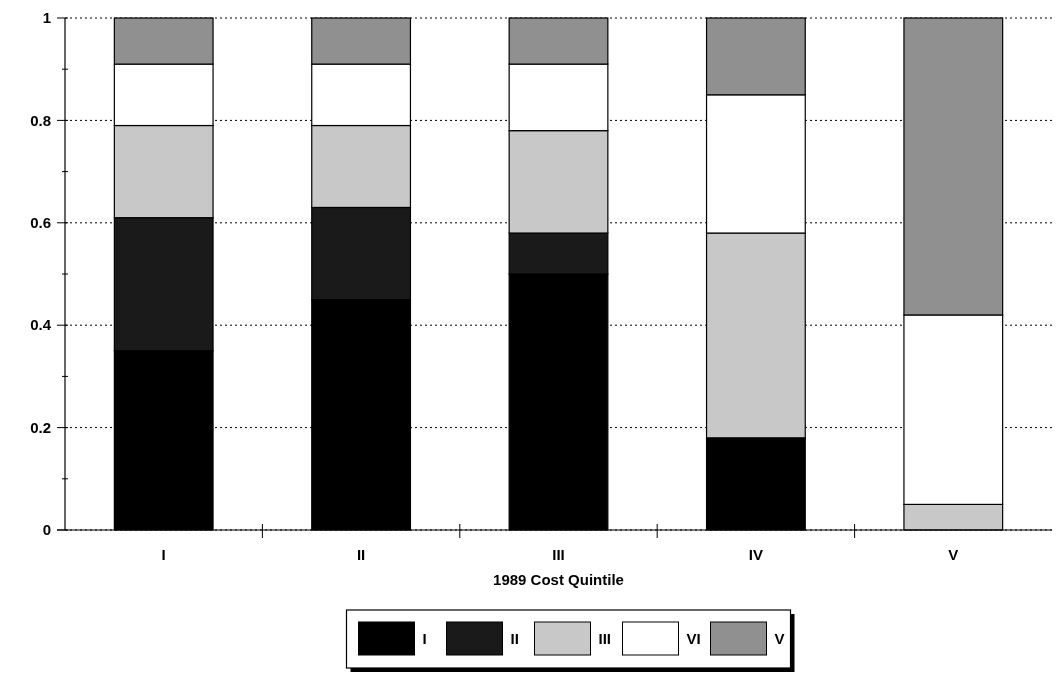 This screenshot has height=697, width=1056. Describe the element at coordinates (953, 554) in the screenshot. I see `x-tick-label: V` at that location.